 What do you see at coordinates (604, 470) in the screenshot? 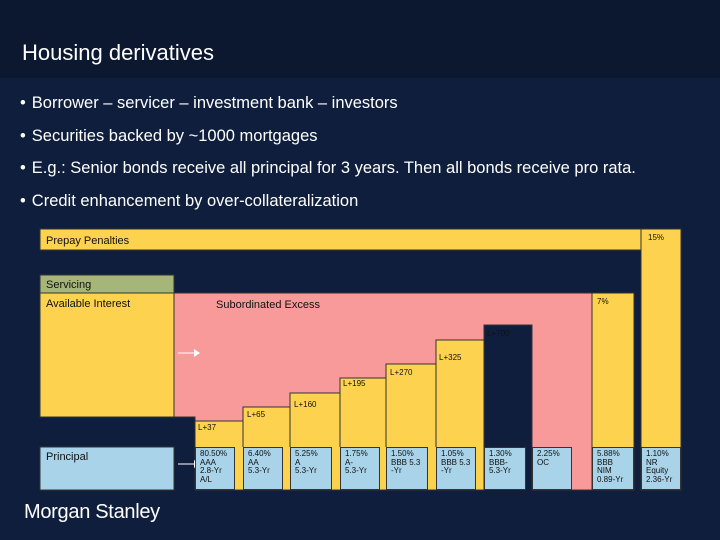
I see `tranche-text: NIM` at bounding box center [604, 470].